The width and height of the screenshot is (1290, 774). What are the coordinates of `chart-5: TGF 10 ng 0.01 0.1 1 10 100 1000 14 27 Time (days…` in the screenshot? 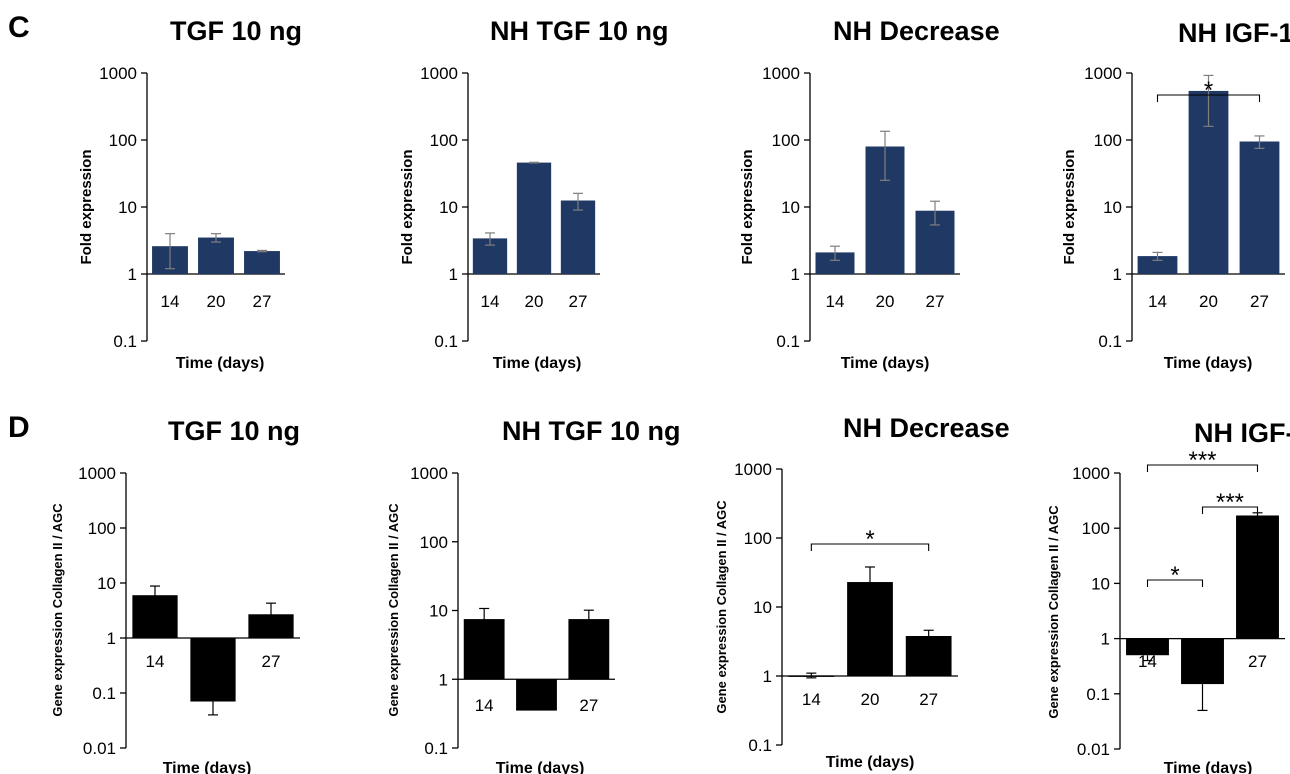 It's located at (175, 595).